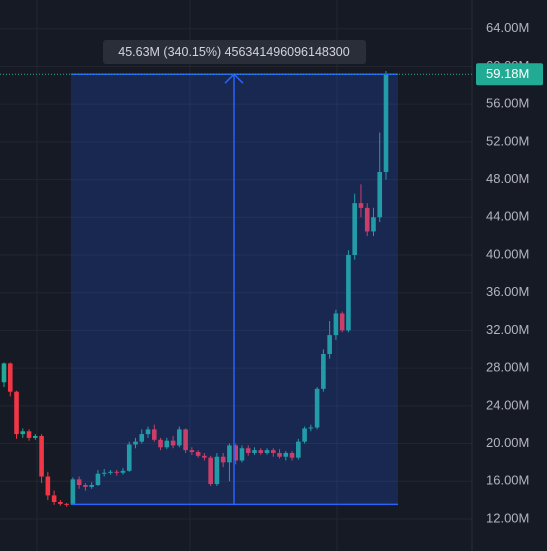 The width and height of the screenshot is (547, 551). I want to click on y-tick-label: 20.00M, so click(507, 442).